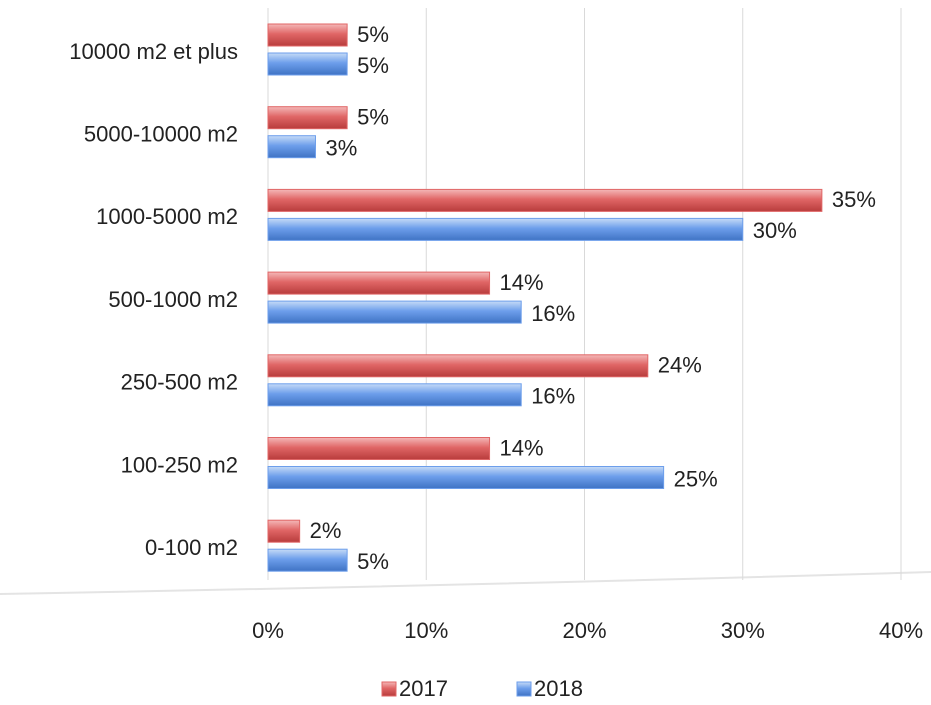 Image resolution: width=931 pixels, height=705 pixels. Describe the element at coordinates (680, 365) in the screenshot. I see `value-label: 24%` at that location.